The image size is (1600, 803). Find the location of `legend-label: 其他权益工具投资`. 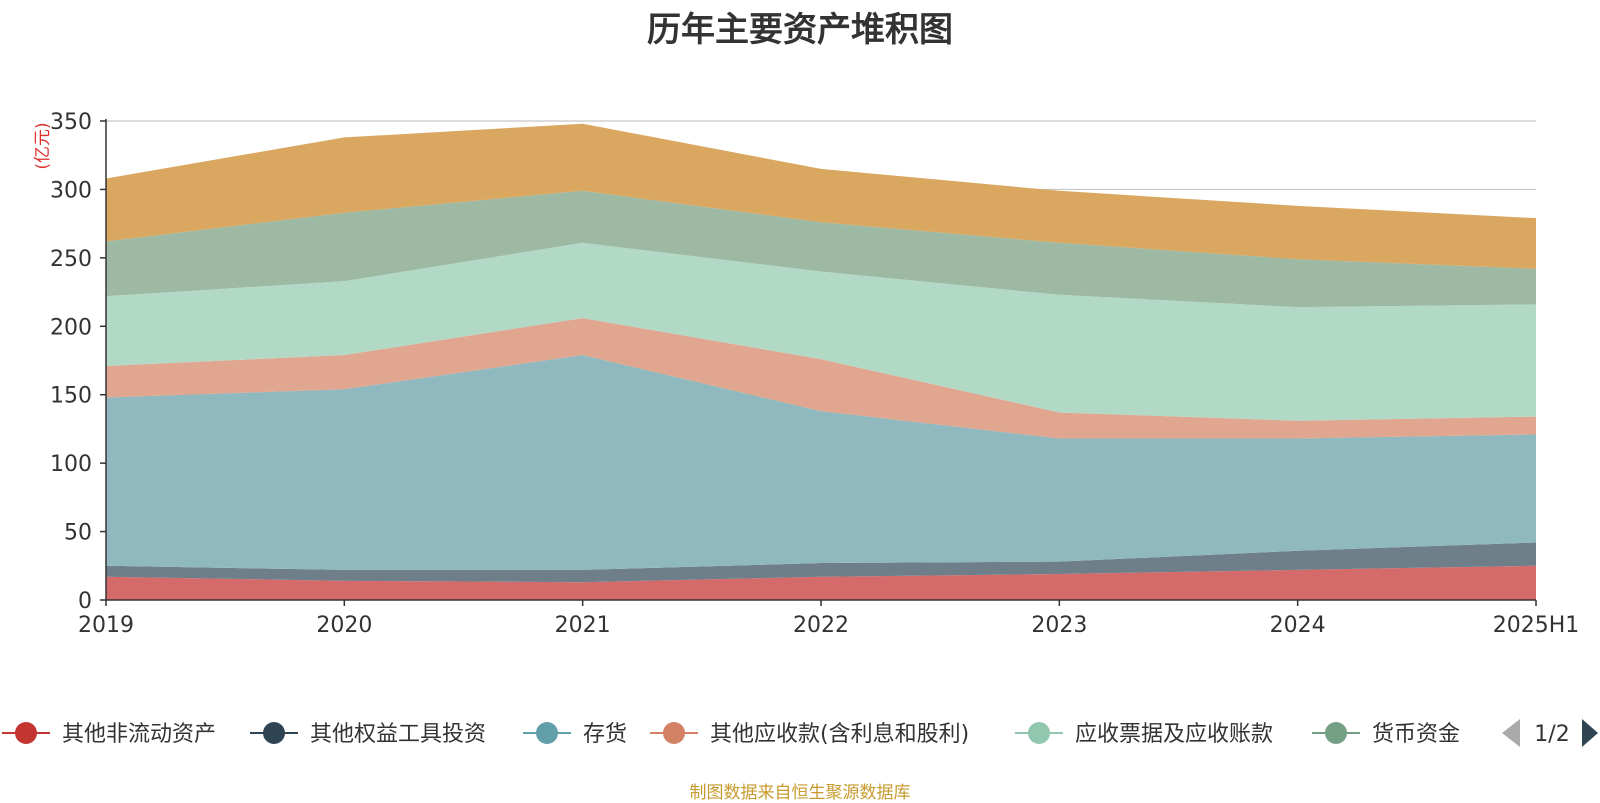

legend-label: 其他权益工具投资 is located at coordinates (398, 734).